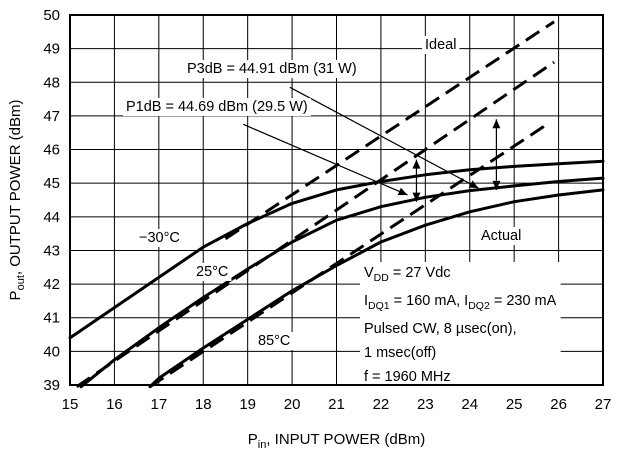  I want to click on room-label-background, so click(212, 272).